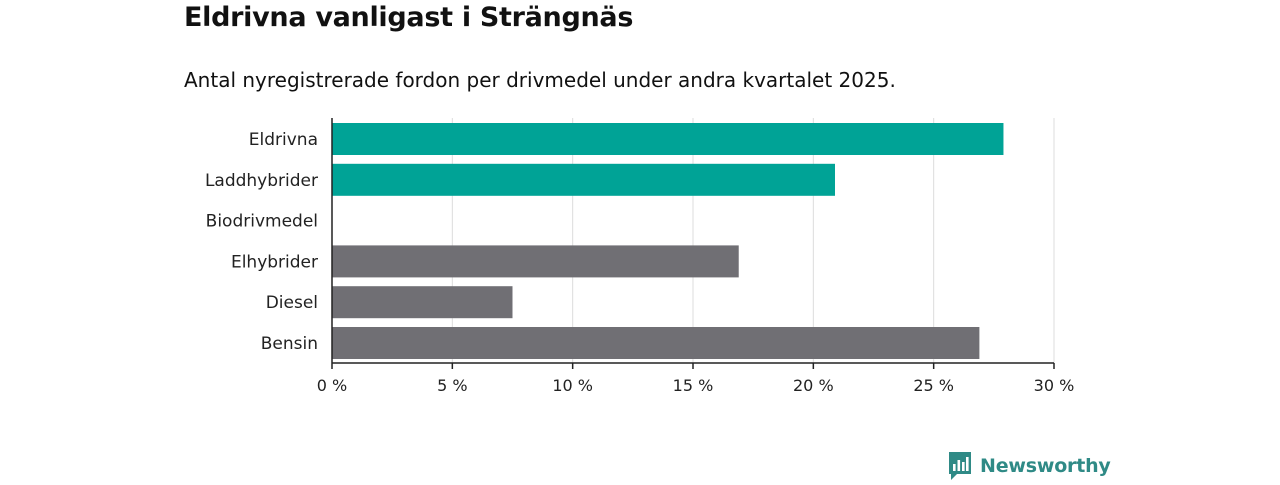 This screenshot has height=485, width=1280. I want to click on x-tick-label-0: 0 %, so click(332, 385).